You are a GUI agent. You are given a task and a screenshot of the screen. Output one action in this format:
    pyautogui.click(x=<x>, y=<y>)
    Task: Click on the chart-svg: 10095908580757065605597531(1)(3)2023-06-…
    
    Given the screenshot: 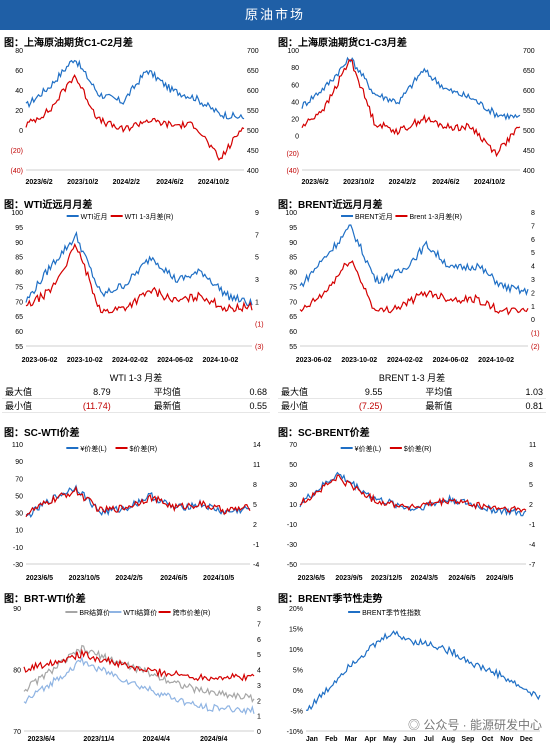 What is the action you would take?
    pyautogui.click(x=137, y=287)
    